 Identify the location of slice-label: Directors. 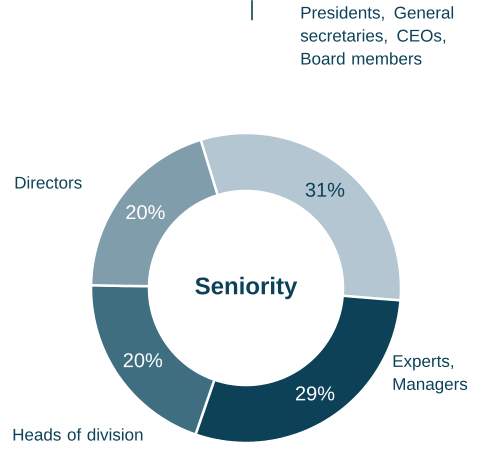
(49, 182).